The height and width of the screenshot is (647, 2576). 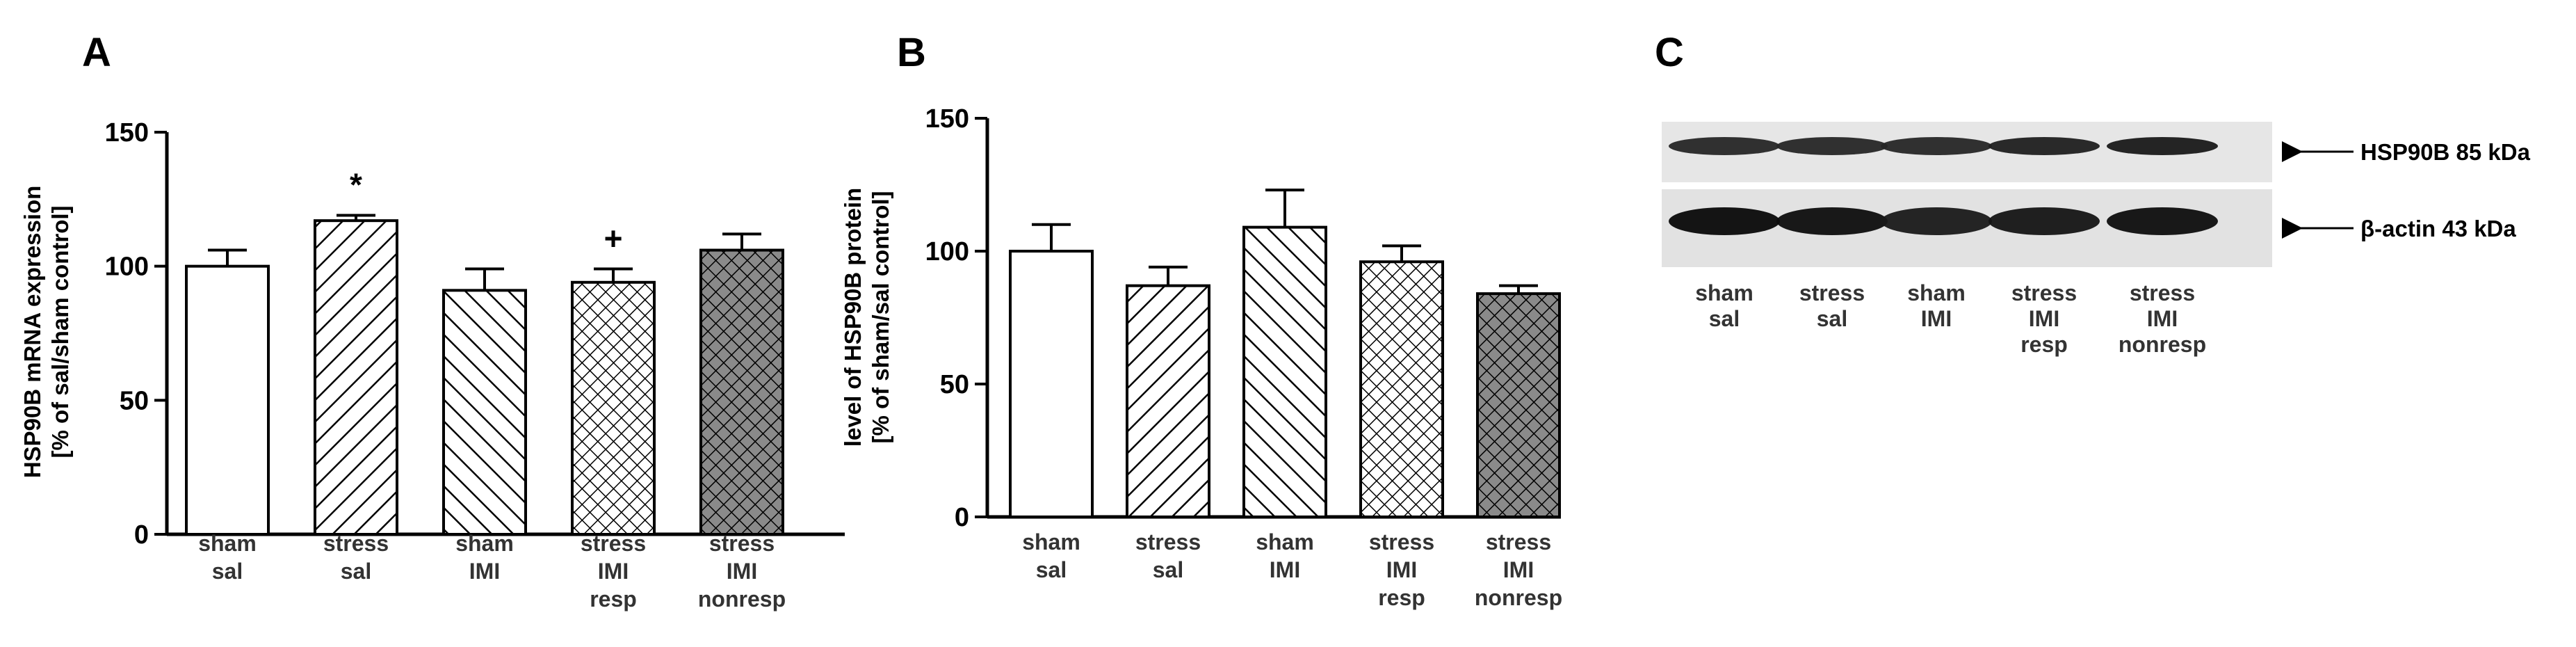 What do you see at coordinates (2438, 228) in the screenshot?
I see `band-label-beta-actin: β-actin 43 kDa` at bounding box center [2438, 228].